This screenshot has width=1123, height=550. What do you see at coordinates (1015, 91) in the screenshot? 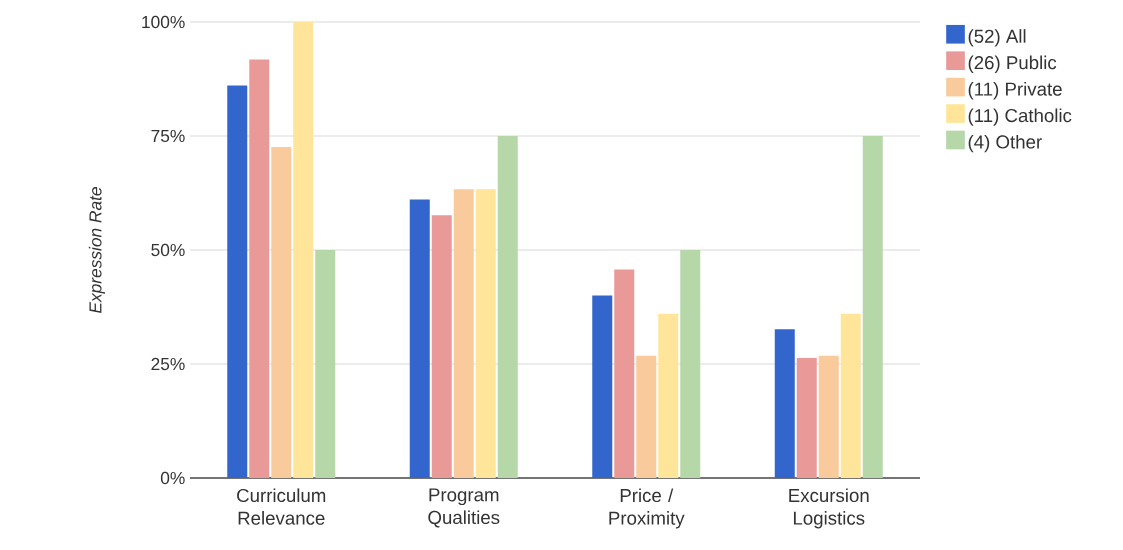
I see `legend-label: (11) Private` at bounding box center [1015, 91].